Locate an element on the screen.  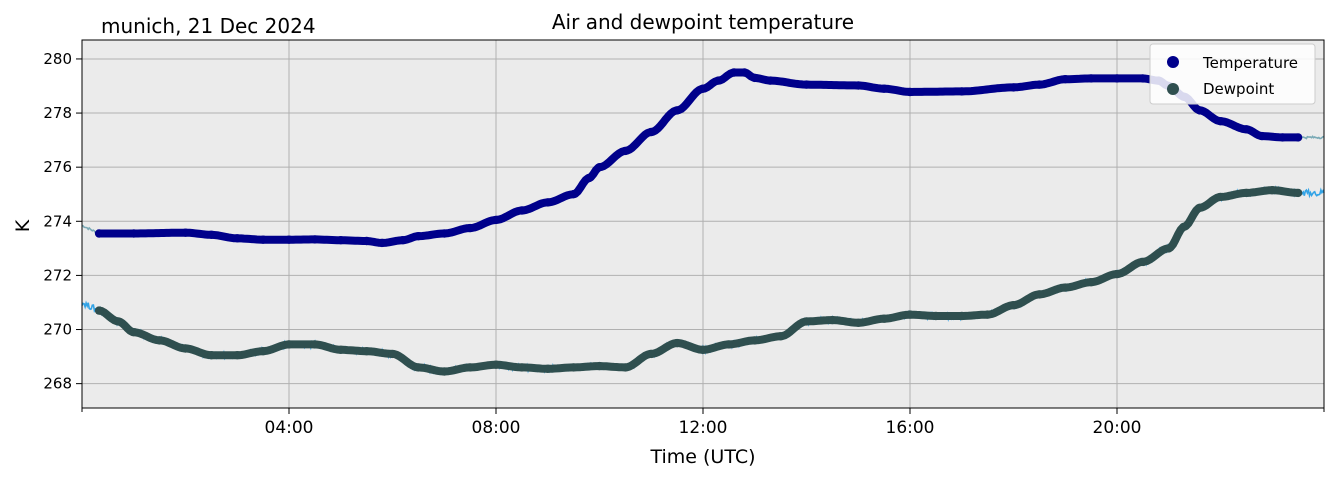
y-tick-label: 276 is located at coordinates (57, 167).